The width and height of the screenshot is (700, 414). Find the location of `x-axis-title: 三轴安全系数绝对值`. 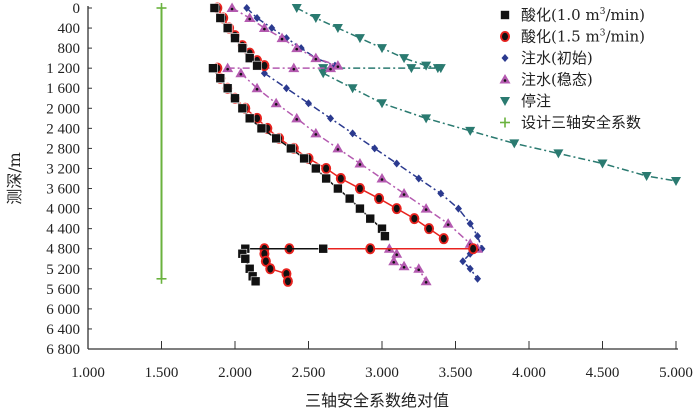

x-axis-title: 三轴安全系数绝对值 is located at coordinates (377, 400).